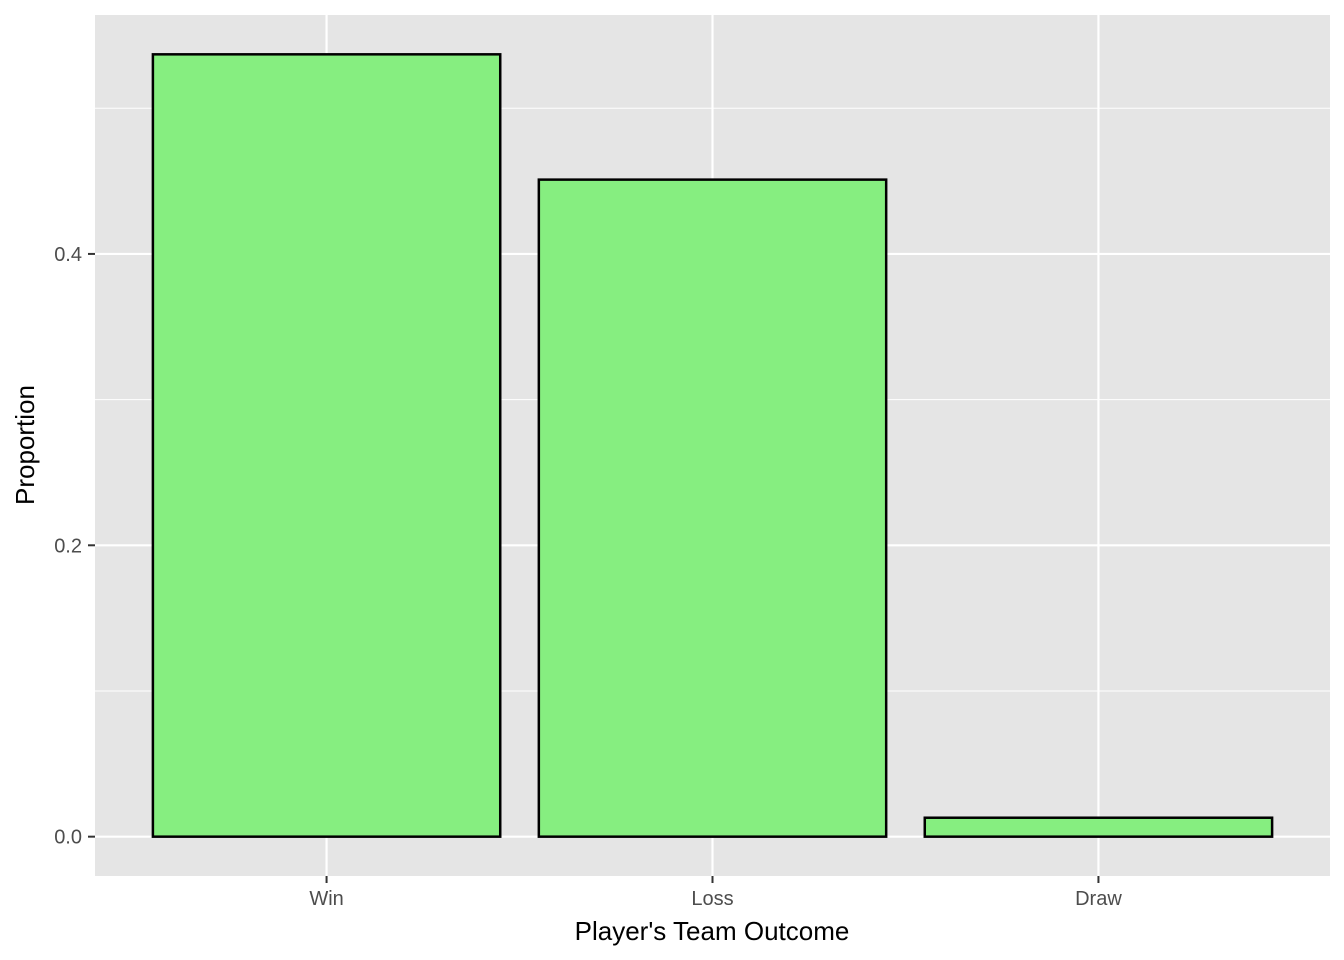 The image size is (1344, 960). I want to click on bar-draw, so click(1098, 827).